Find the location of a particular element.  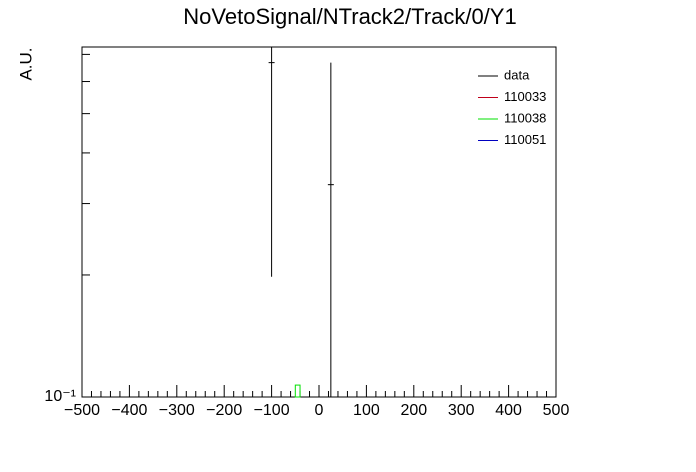

legend-label: data is located at coordinates (517, 74).